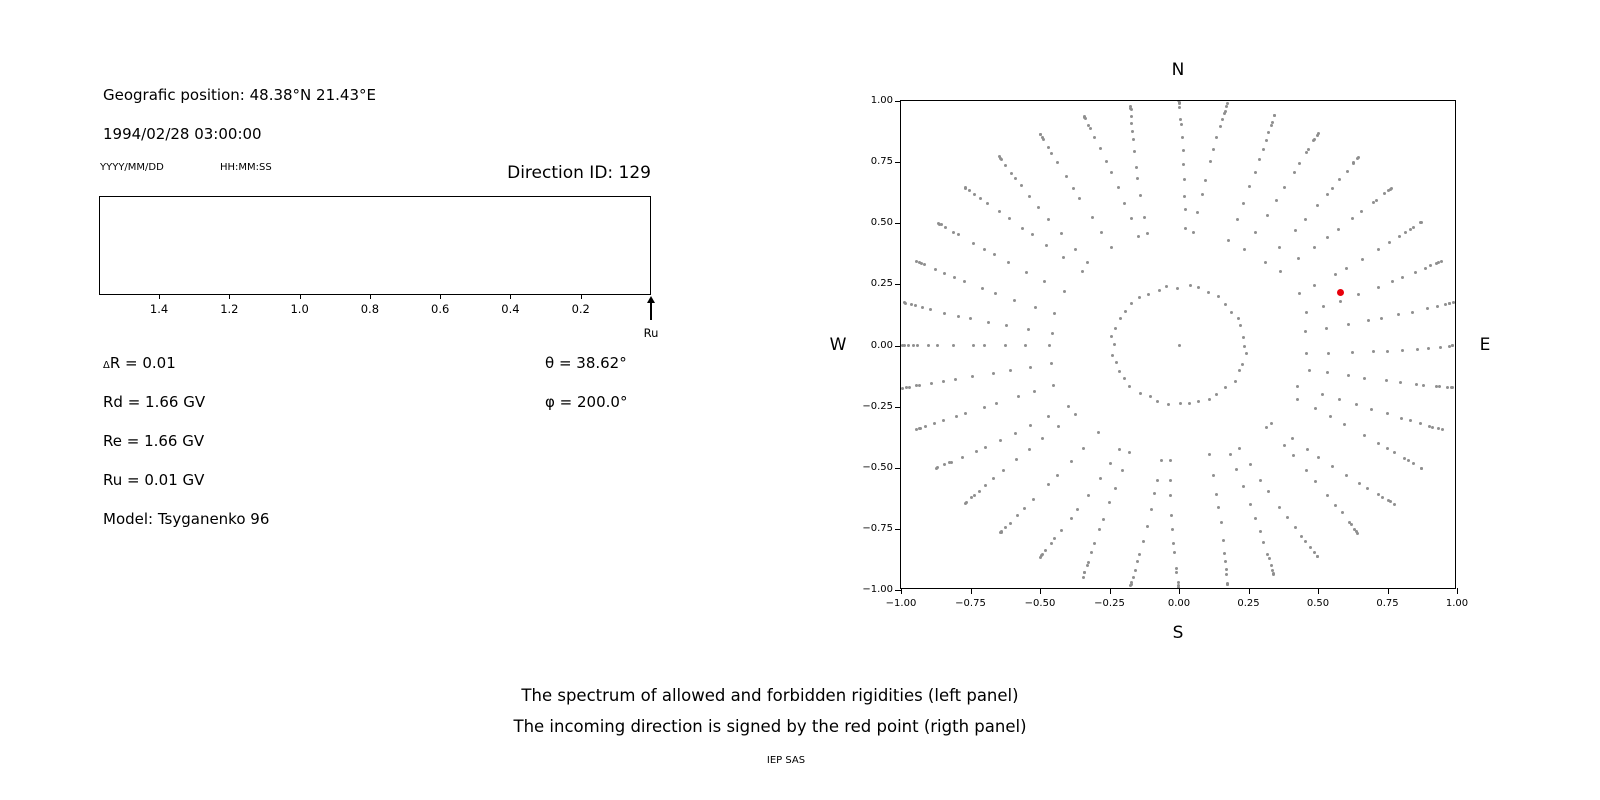  I want to click on compass-west-label: W, so click(838, 345).